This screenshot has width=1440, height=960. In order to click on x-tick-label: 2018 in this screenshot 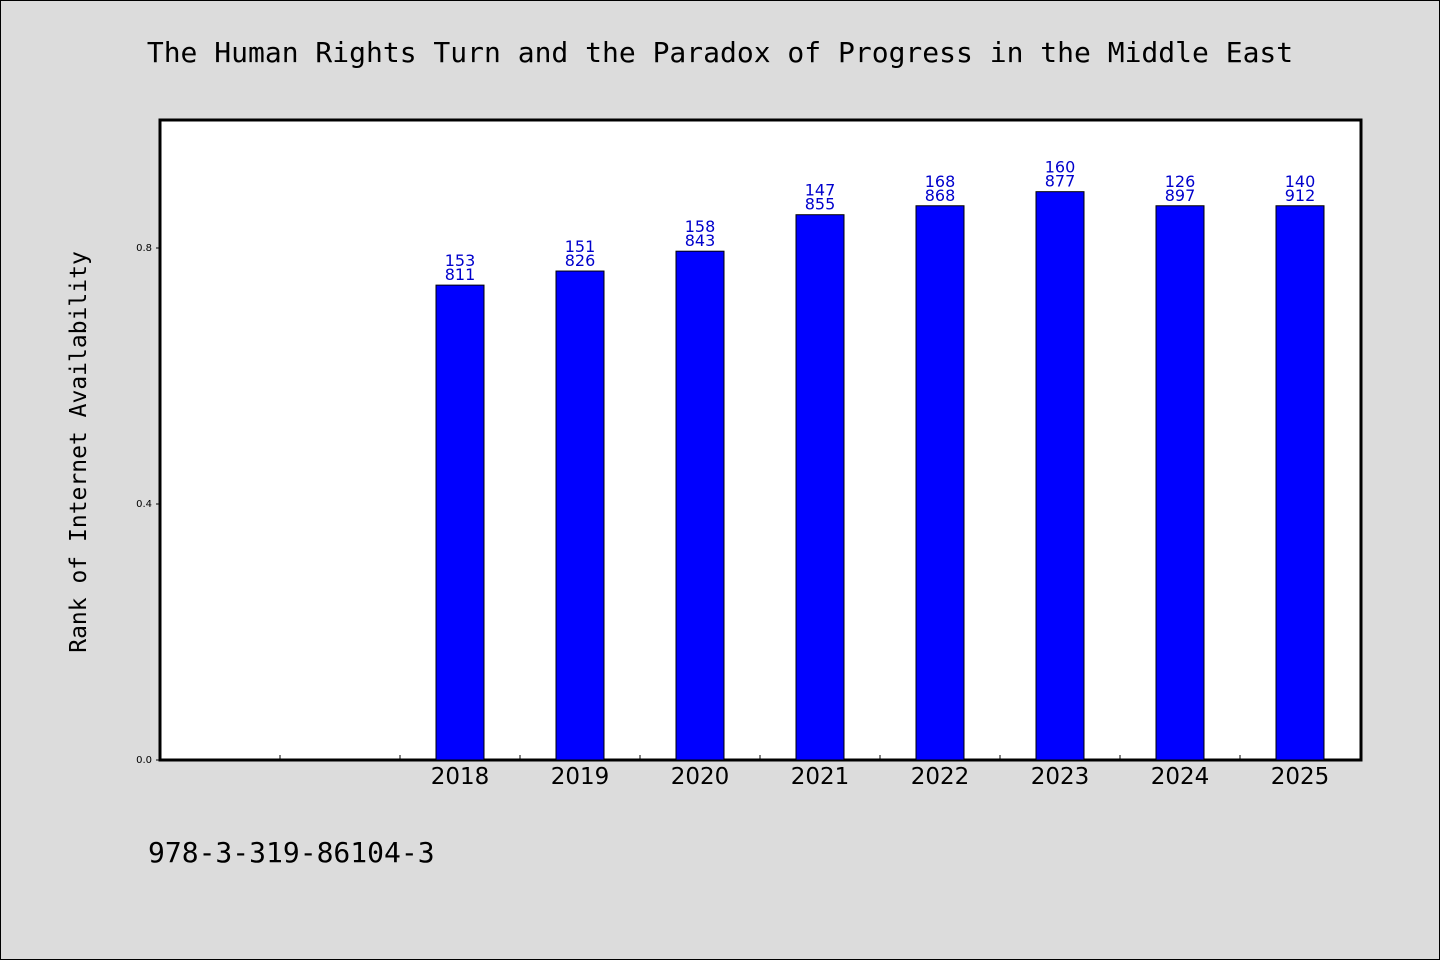, I will do `click(460, 777)`.